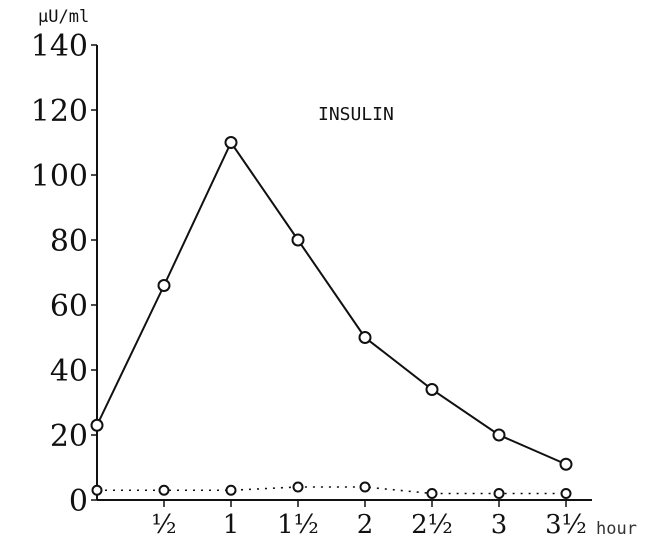 This screenshot has height=545, width=650. I want to click on y-axis-ticks: 0 20 40 60 80 100 120 140, so click(64, 274).